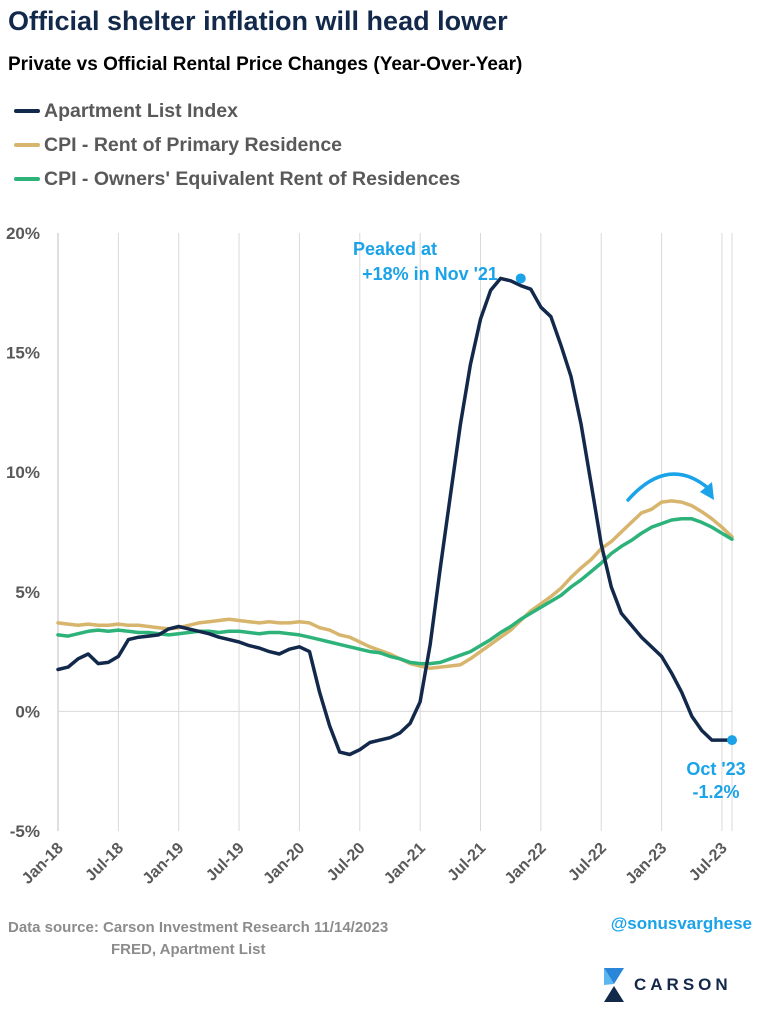  Describe the element at coordinates (23, 472) in the screenshot. I see `y-tick-label: 10%` at that location.